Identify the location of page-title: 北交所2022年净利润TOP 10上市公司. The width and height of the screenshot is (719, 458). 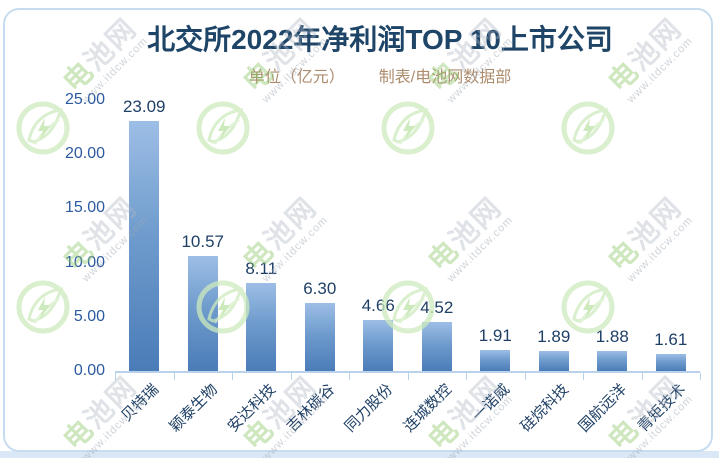
(380, 39).